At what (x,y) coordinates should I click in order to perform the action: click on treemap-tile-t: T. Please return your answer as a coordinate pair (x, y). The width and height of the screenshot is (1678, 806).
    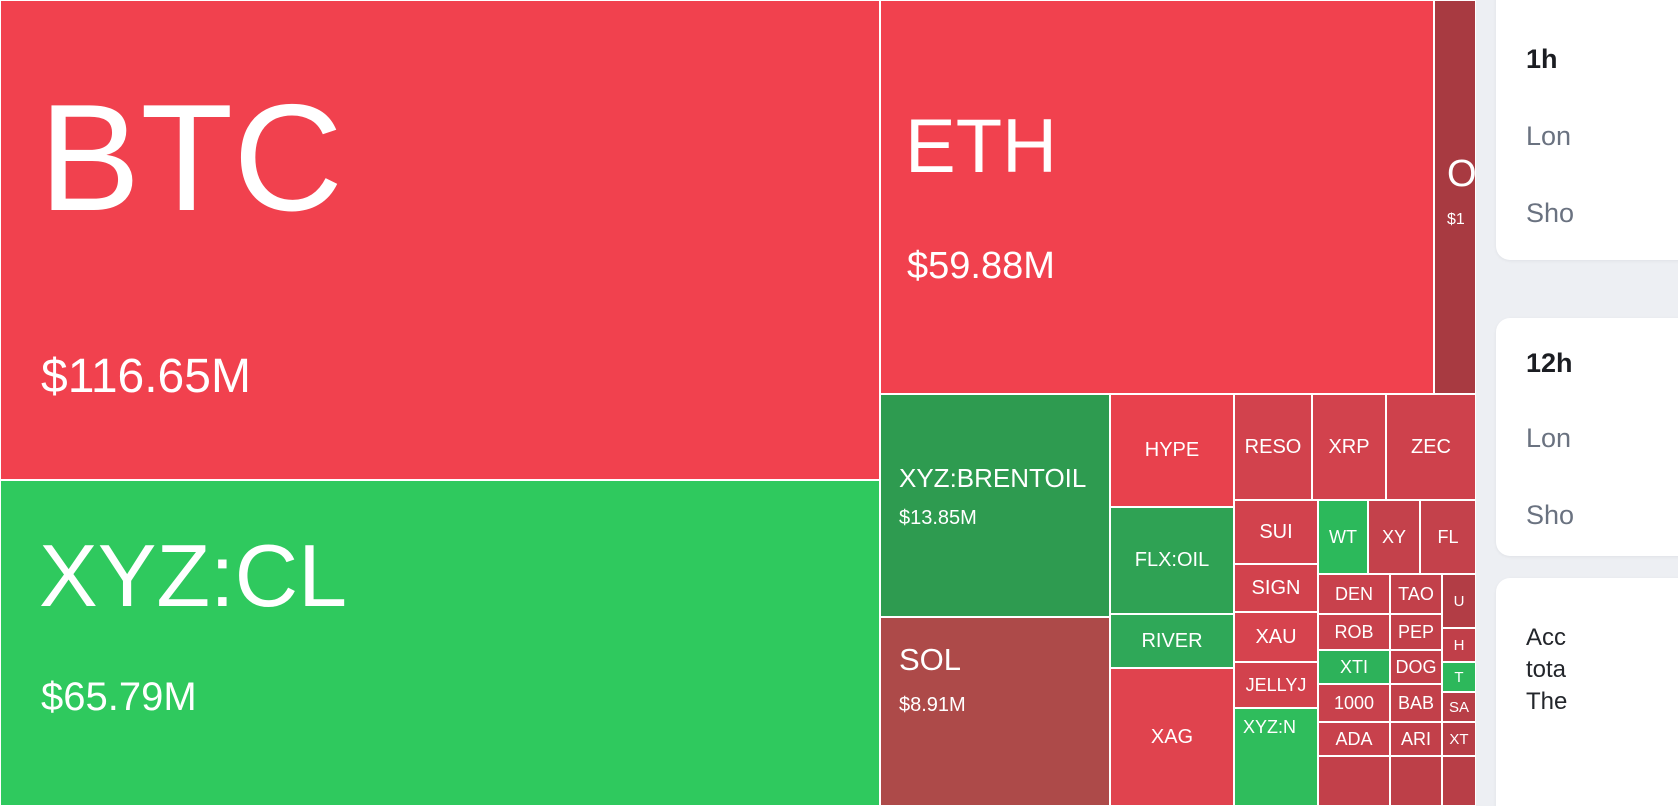
    Looking at the image, I should click on (1459, 677).